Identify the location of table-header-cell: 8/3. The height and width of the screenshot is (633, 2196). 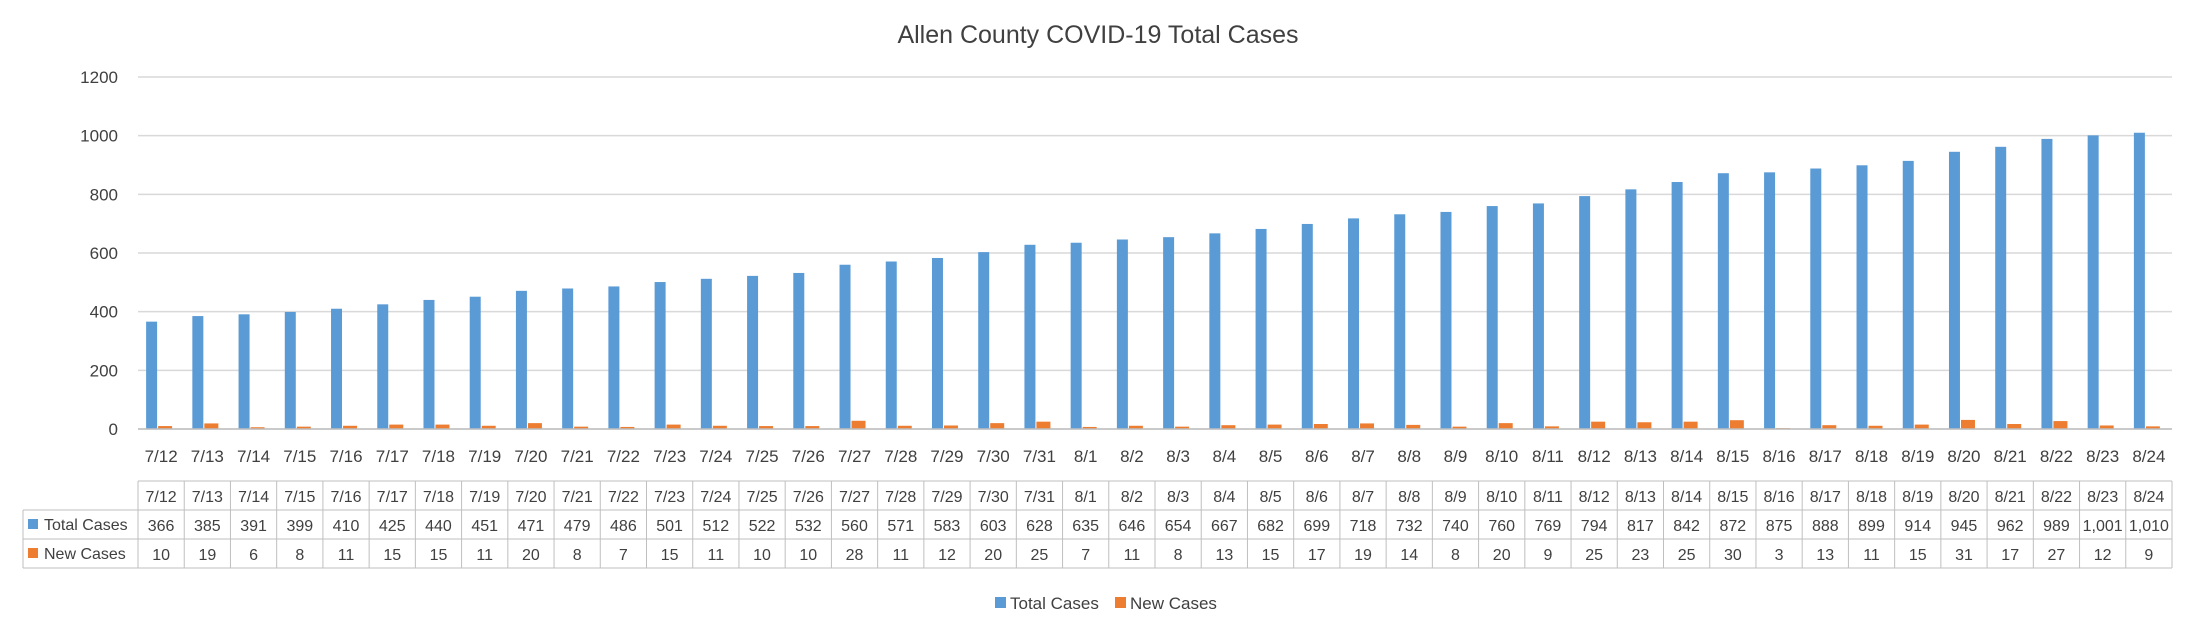
(1178, 497).